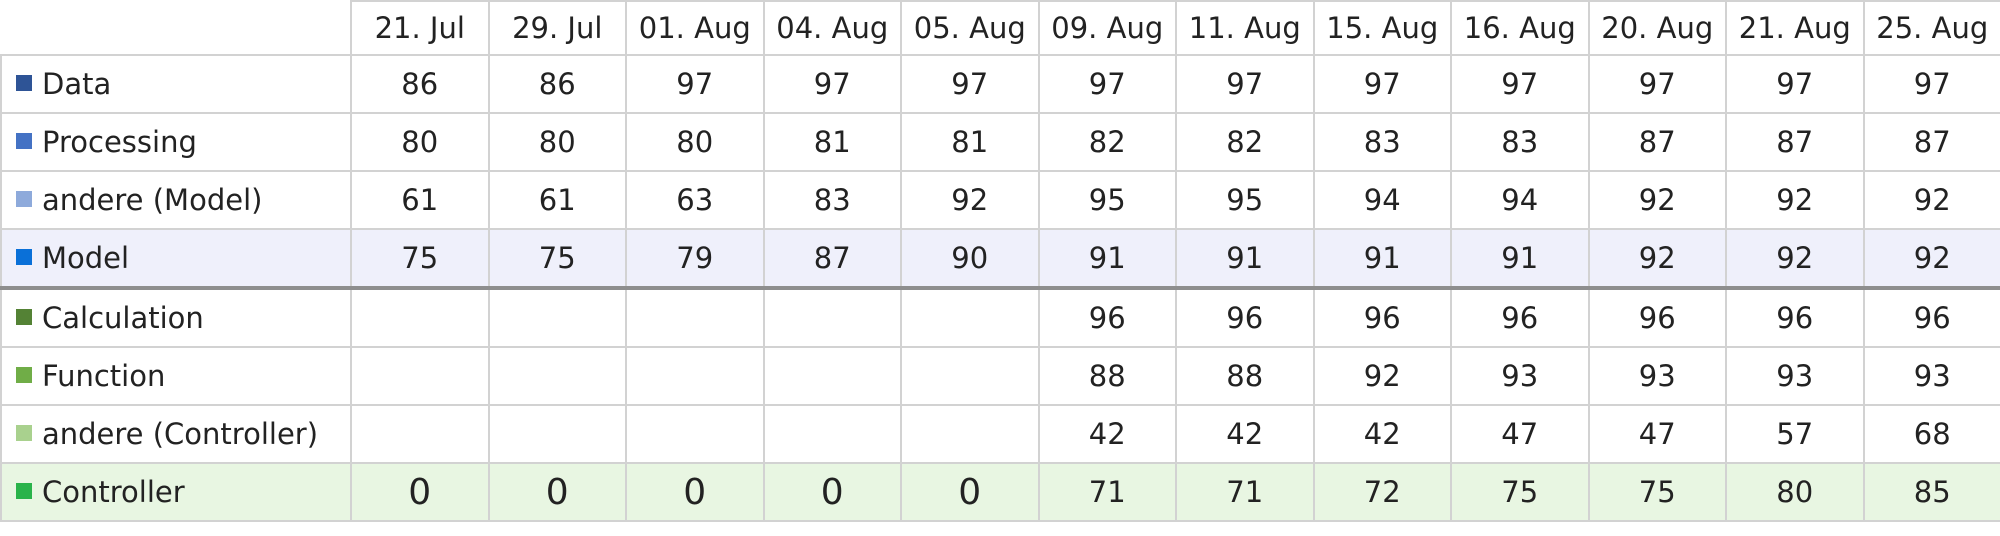  What do you see at coordinates (420, 259) in the screenshot?
I see `value-cell: 75` at bounding box center [420, 259].